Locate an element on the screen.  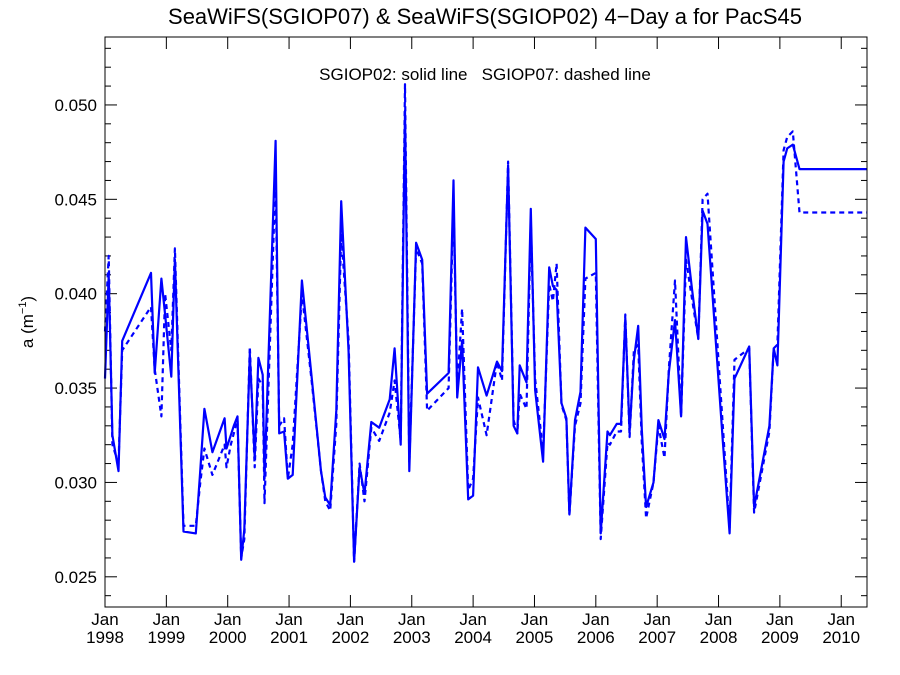
x-tick-year: 2006 is located at coordinates (596, 637).